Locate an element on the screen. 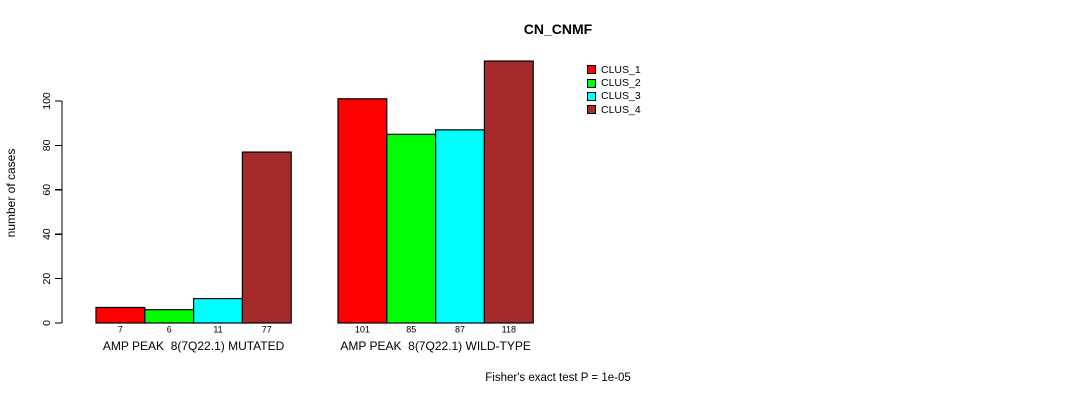 This screenshot has width=1090, height=400. bar-value-label: 11 is located at coordinates (217, 330).